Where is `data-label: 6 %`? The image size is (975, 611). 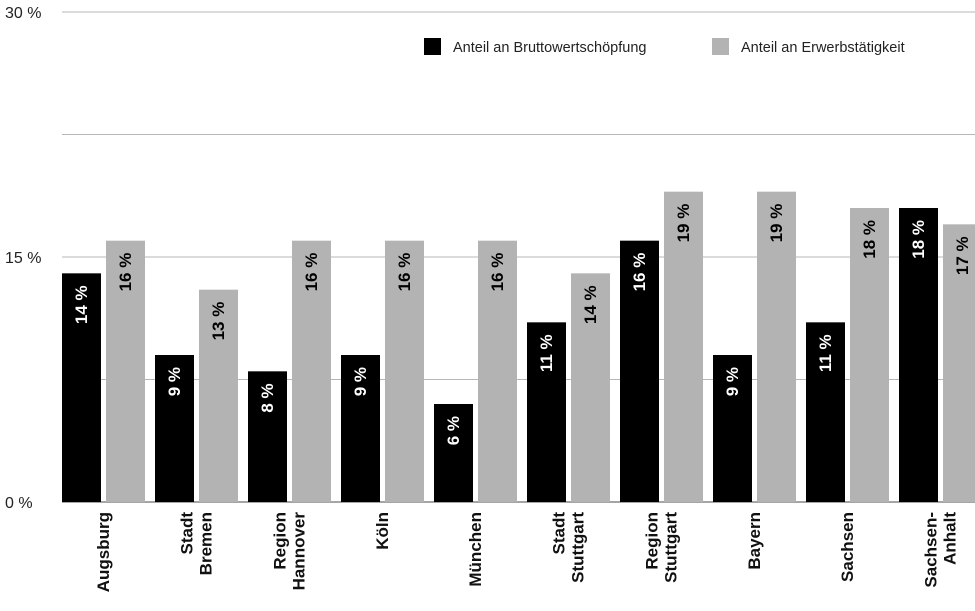 data-label: 6 % is located at coordinates (453, 430).